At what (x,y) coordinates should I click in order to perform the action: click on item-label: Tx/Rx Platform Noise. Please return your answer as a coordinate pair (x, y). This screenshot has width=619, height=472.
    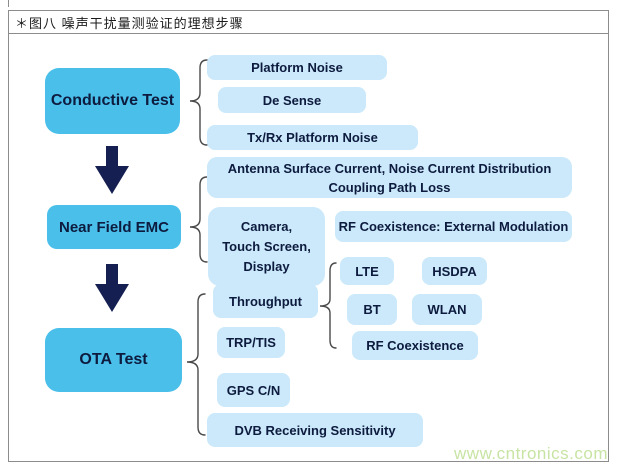
    Looking at the image, I should click on (312, 137).